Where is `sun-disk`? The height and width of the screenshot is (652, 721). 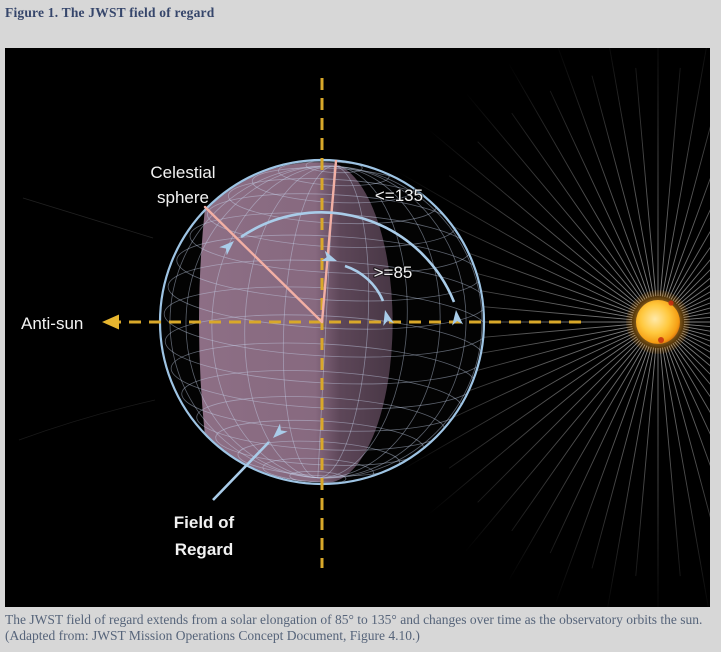 sun-disk is located at coordinates (658, 322).